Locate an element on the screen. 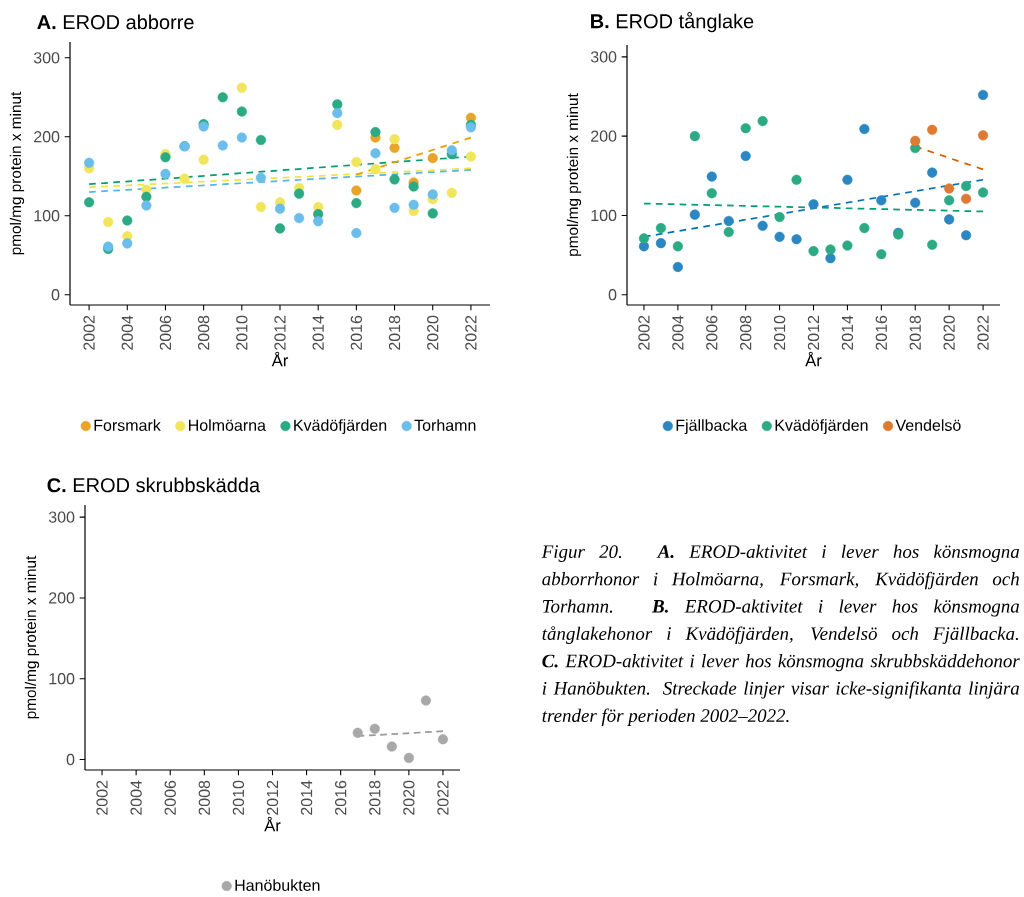  chart-title: A. EROD abborre is located at coordinates (115, 22).